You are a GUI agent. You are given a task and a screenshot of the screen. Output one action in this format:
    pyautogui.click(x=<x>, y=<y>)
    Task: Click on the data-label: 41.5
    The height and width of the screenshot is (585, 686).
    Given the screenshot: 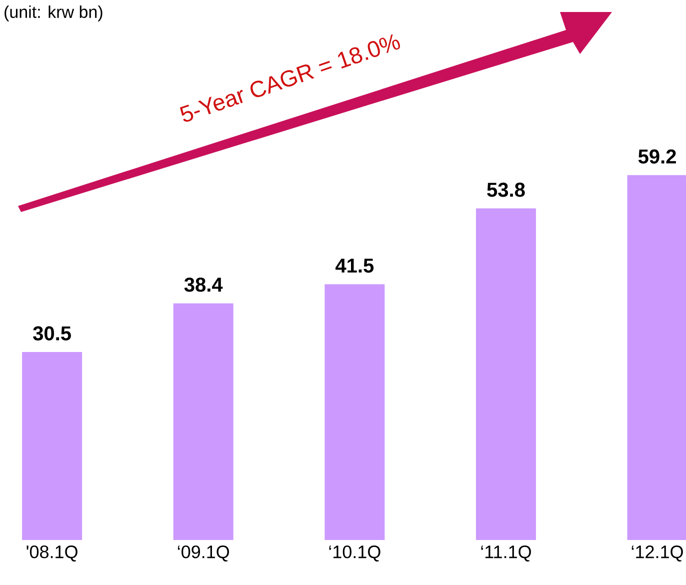 What is the action you would take?
    pyautogui.click(x=354, y=265)
    